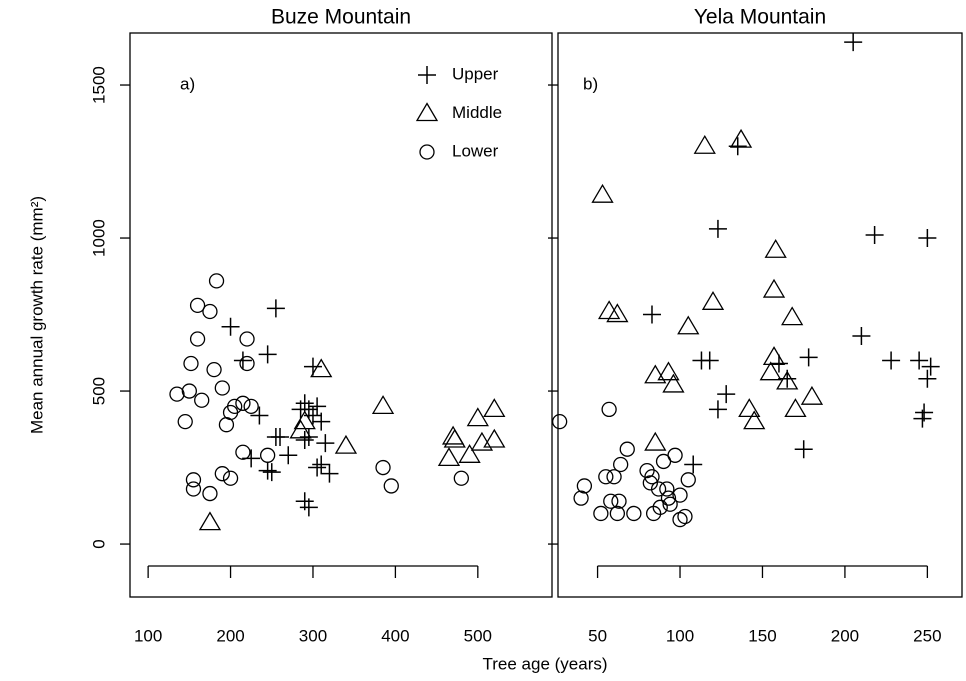 The height and width of the screenshot is (681, 966). Describe the element at coordinates (395, 635) in the screenshot. I see `x-tick-label: 400` at that location.